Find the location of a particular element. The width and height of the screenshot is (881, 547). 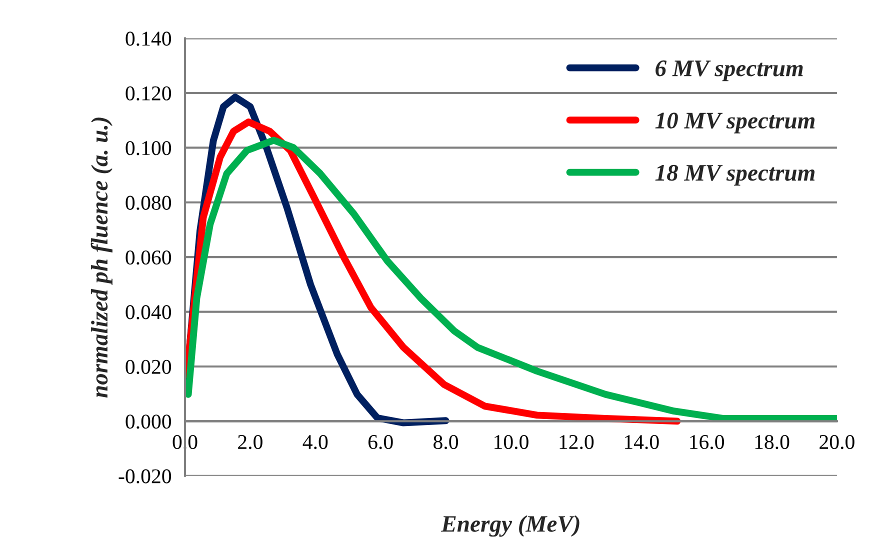

y-tick-label: 0.120 is located at coordinates (149, 93).